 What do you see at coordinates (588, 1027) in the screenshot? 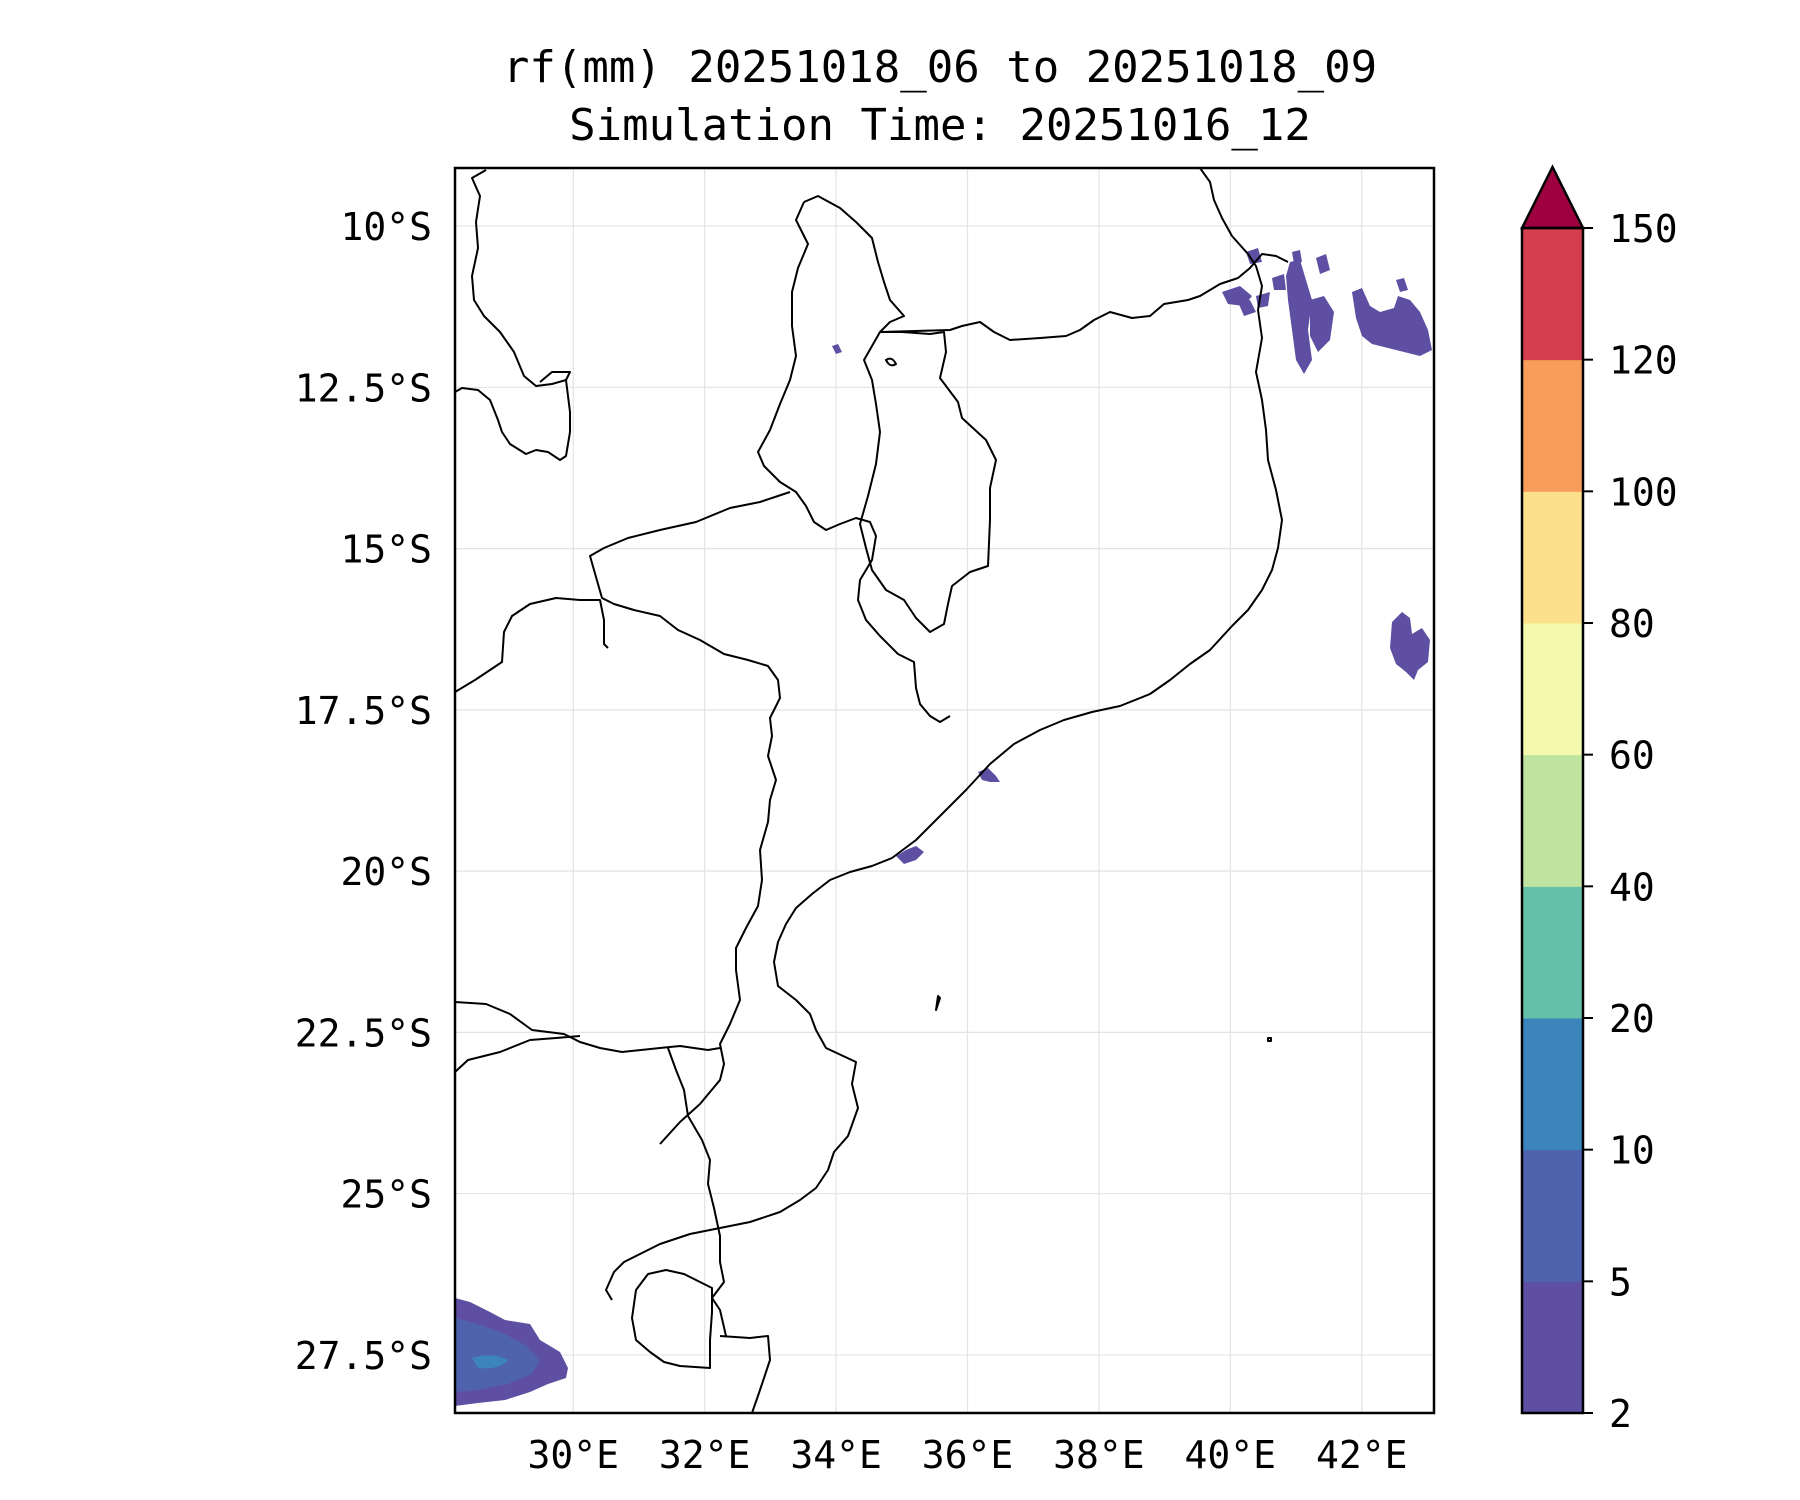
I see `border-zimbabwe-south` at bounding box center [588, 1027].